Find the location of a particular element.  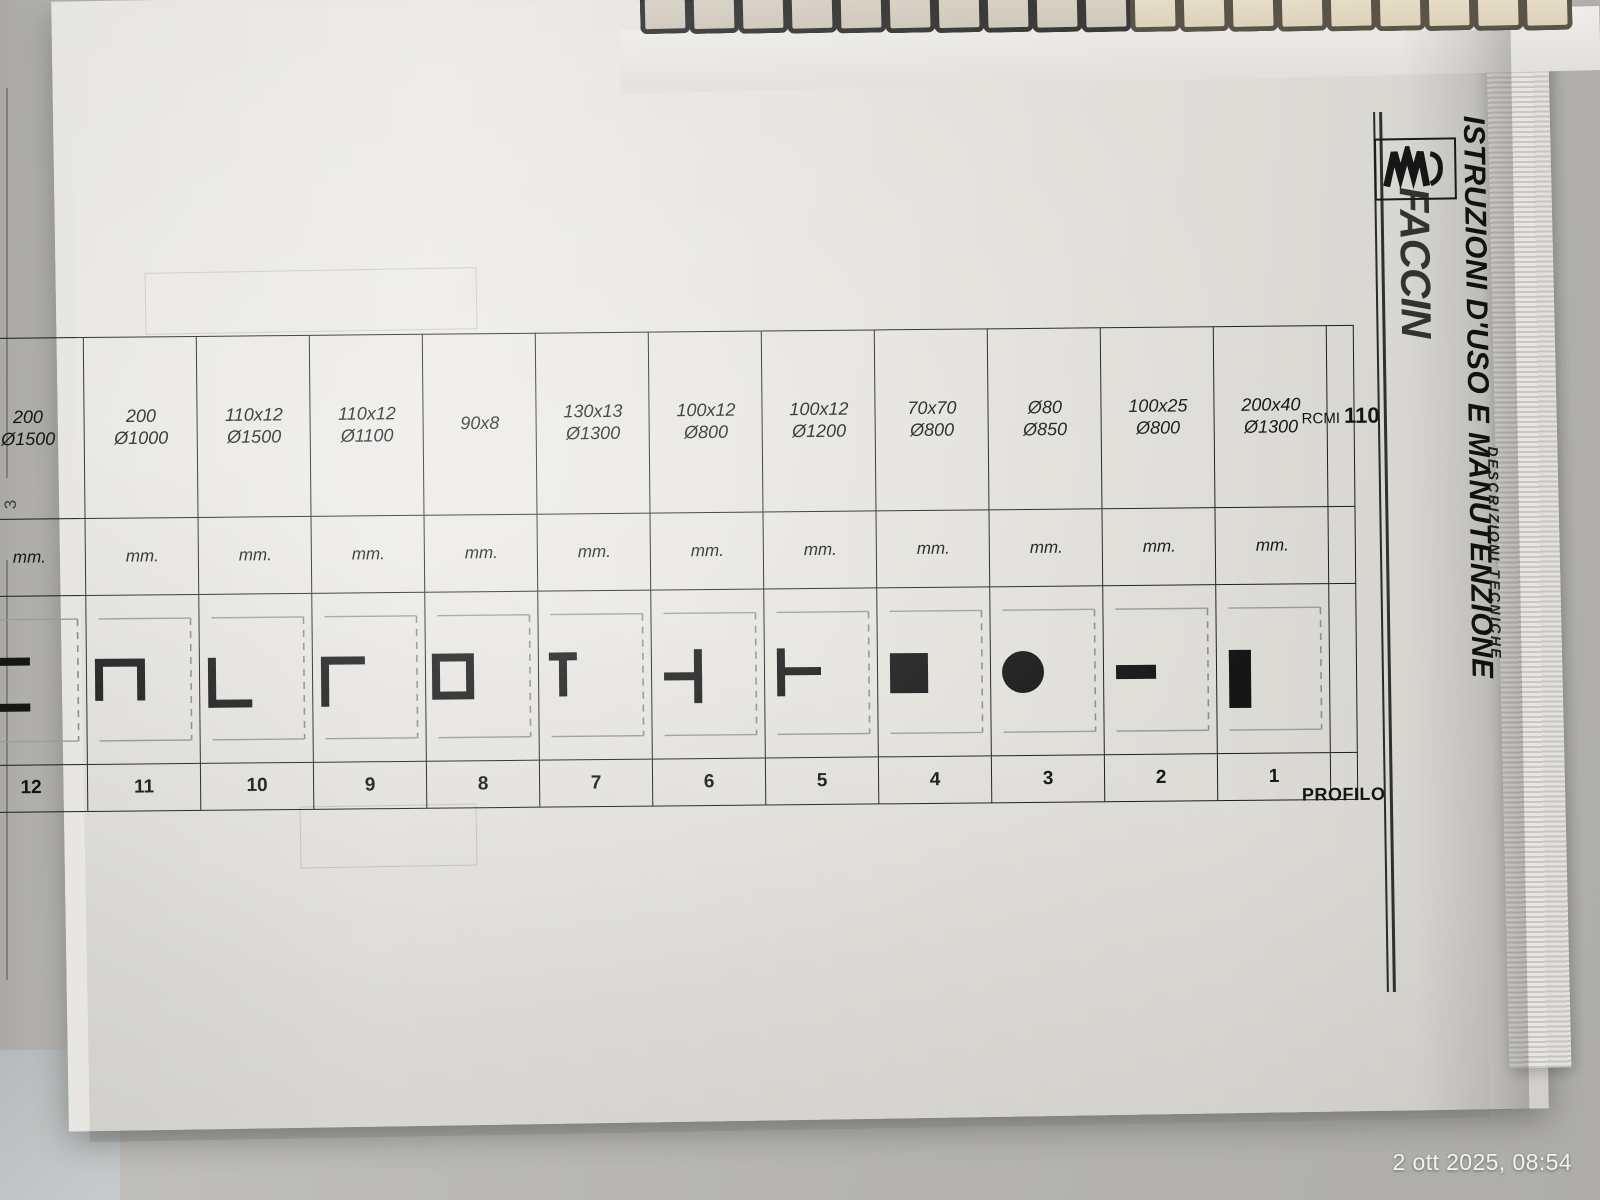

row-values-3: Ø80 Ø850 is located at coordinates (1044, 418).